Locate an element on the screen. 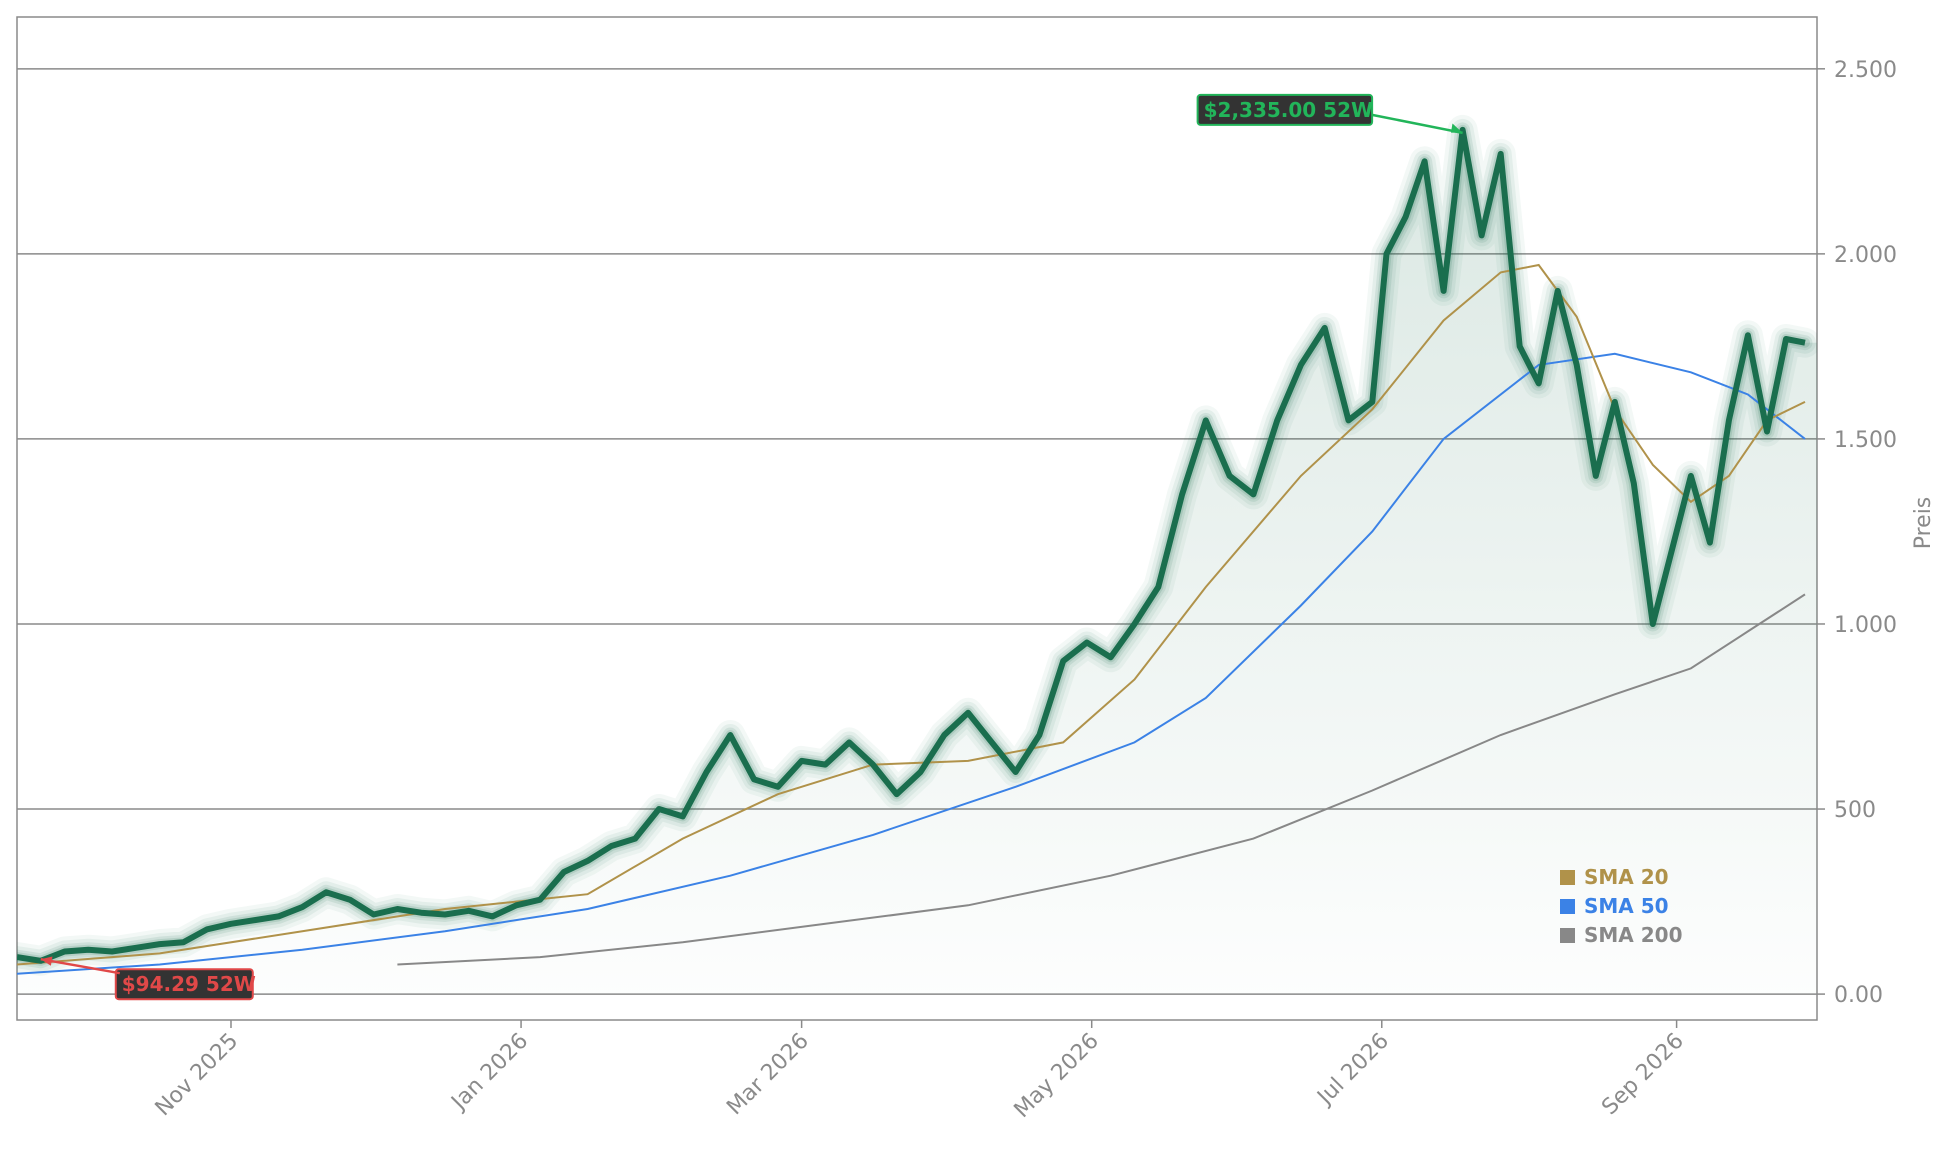  y-tick-label: 2.000 is located at coordinates (1865, 255).